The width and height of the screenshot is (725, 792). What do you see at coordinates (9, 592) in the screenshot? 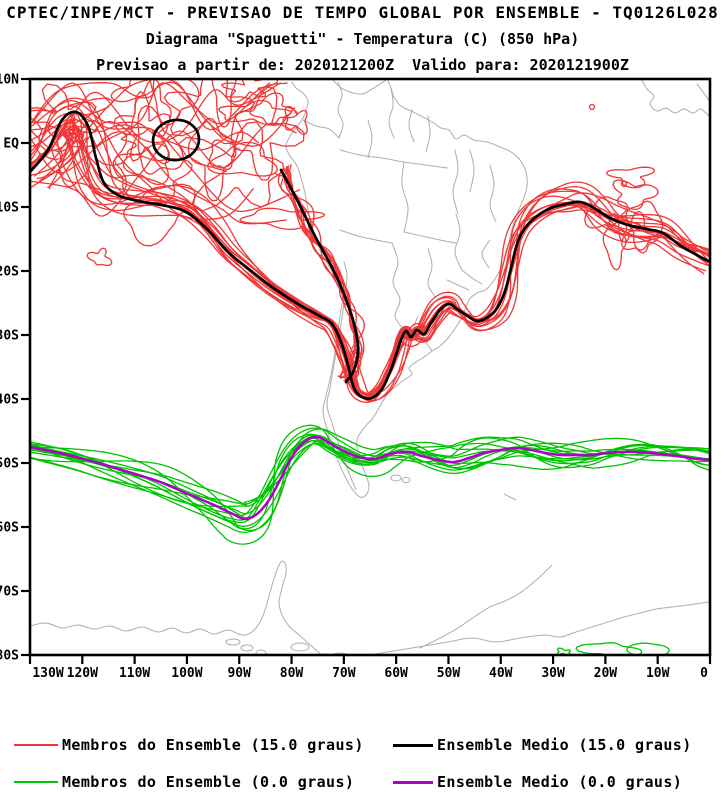
I see `y-tick-label: 70S` at bounding box center [9, 592].